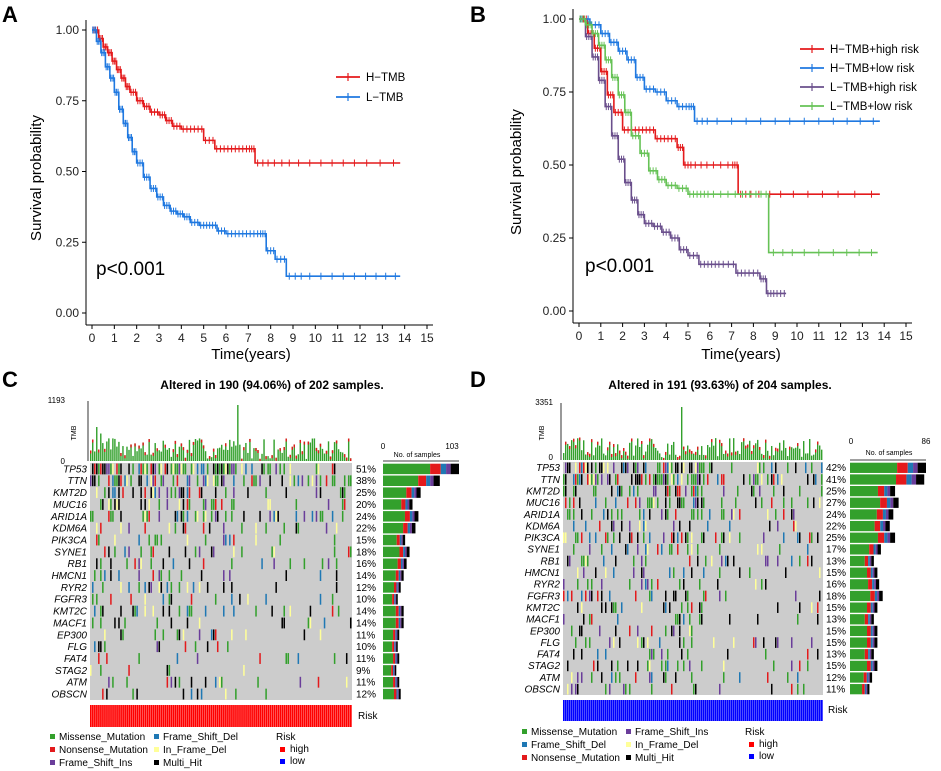 Image resolution: width=941 pixels, height=771 pixels. Describe the element at coordinates (366, 529) in the screenshot. I see `oncoplot-c-pct-5: 22%` at that location.